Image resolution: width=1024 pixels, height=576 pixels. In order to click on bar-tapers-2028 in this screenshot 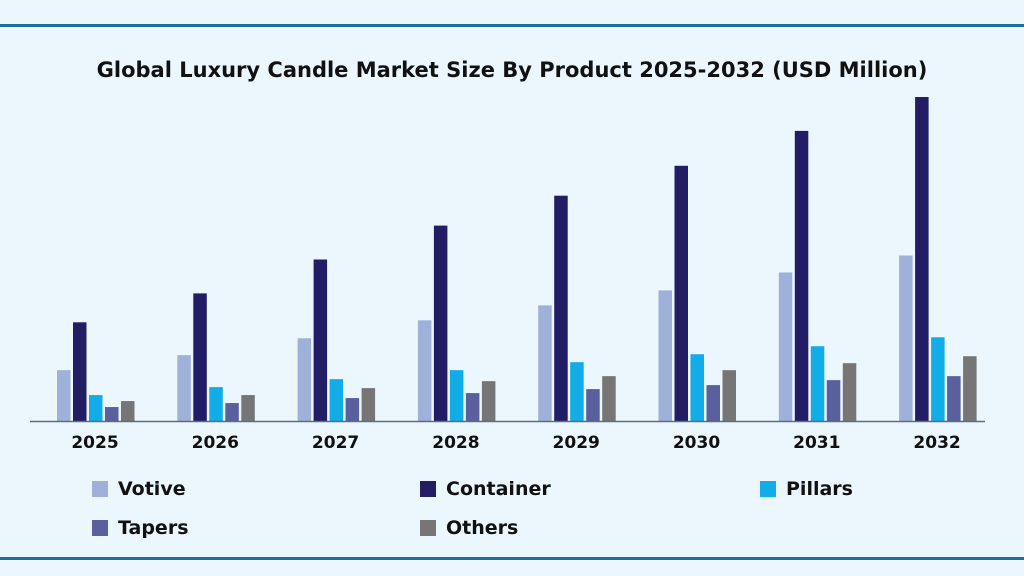, I will do `click(472, 407)`.